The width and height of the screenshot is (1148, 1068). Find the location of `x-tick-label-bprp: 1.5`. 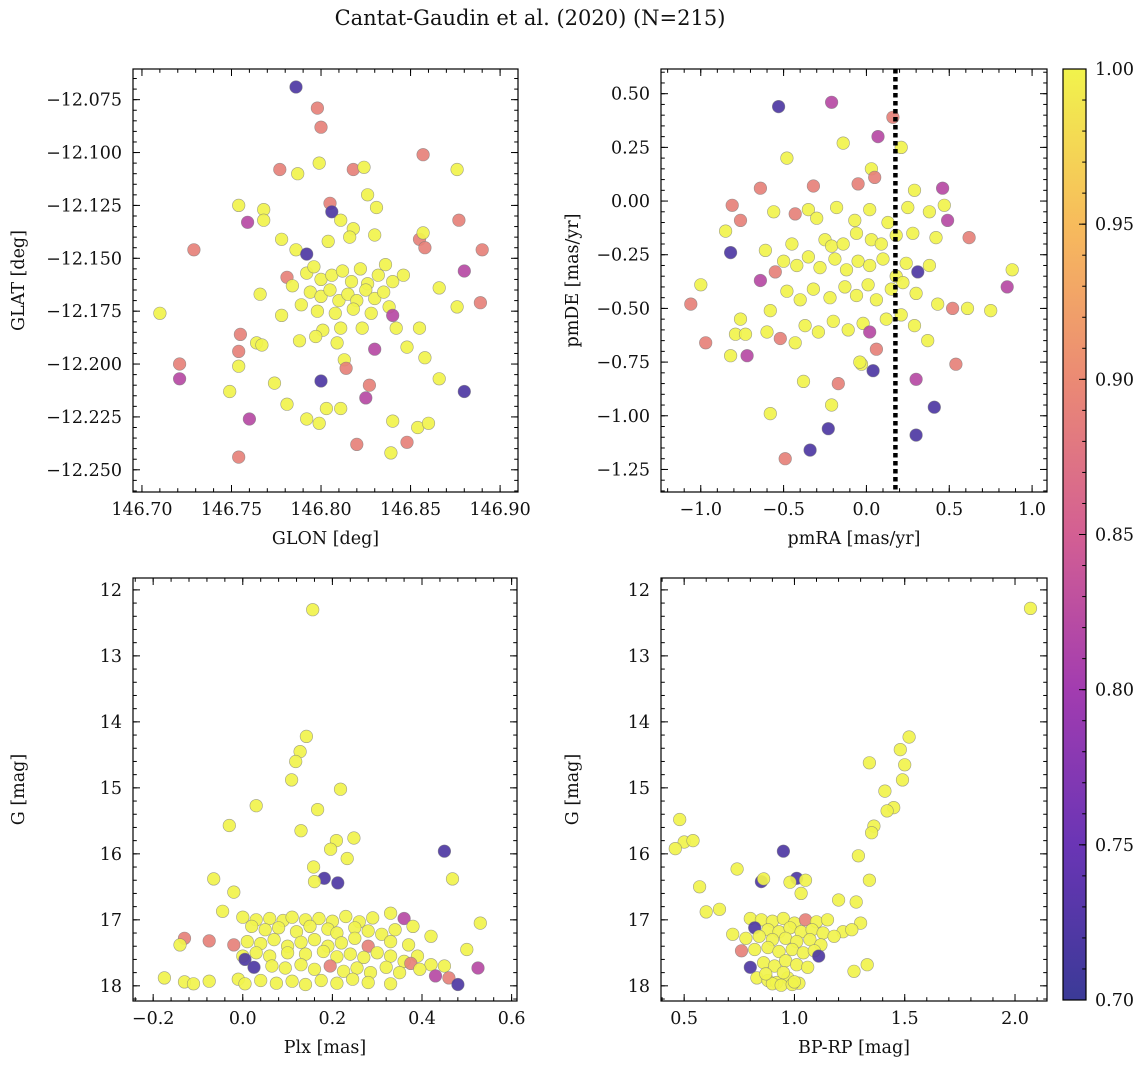

x-tick-label-bprp: 1.5 is located at coordinates (905, 1019).